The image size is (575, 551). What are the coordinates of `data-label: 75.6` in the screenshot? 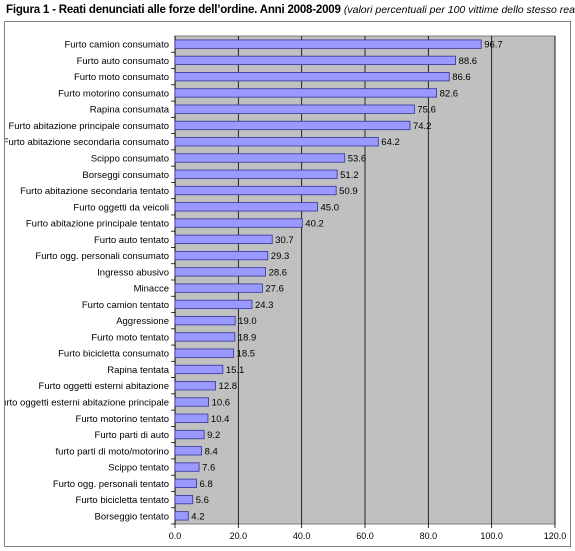 It's located at (426, 110).